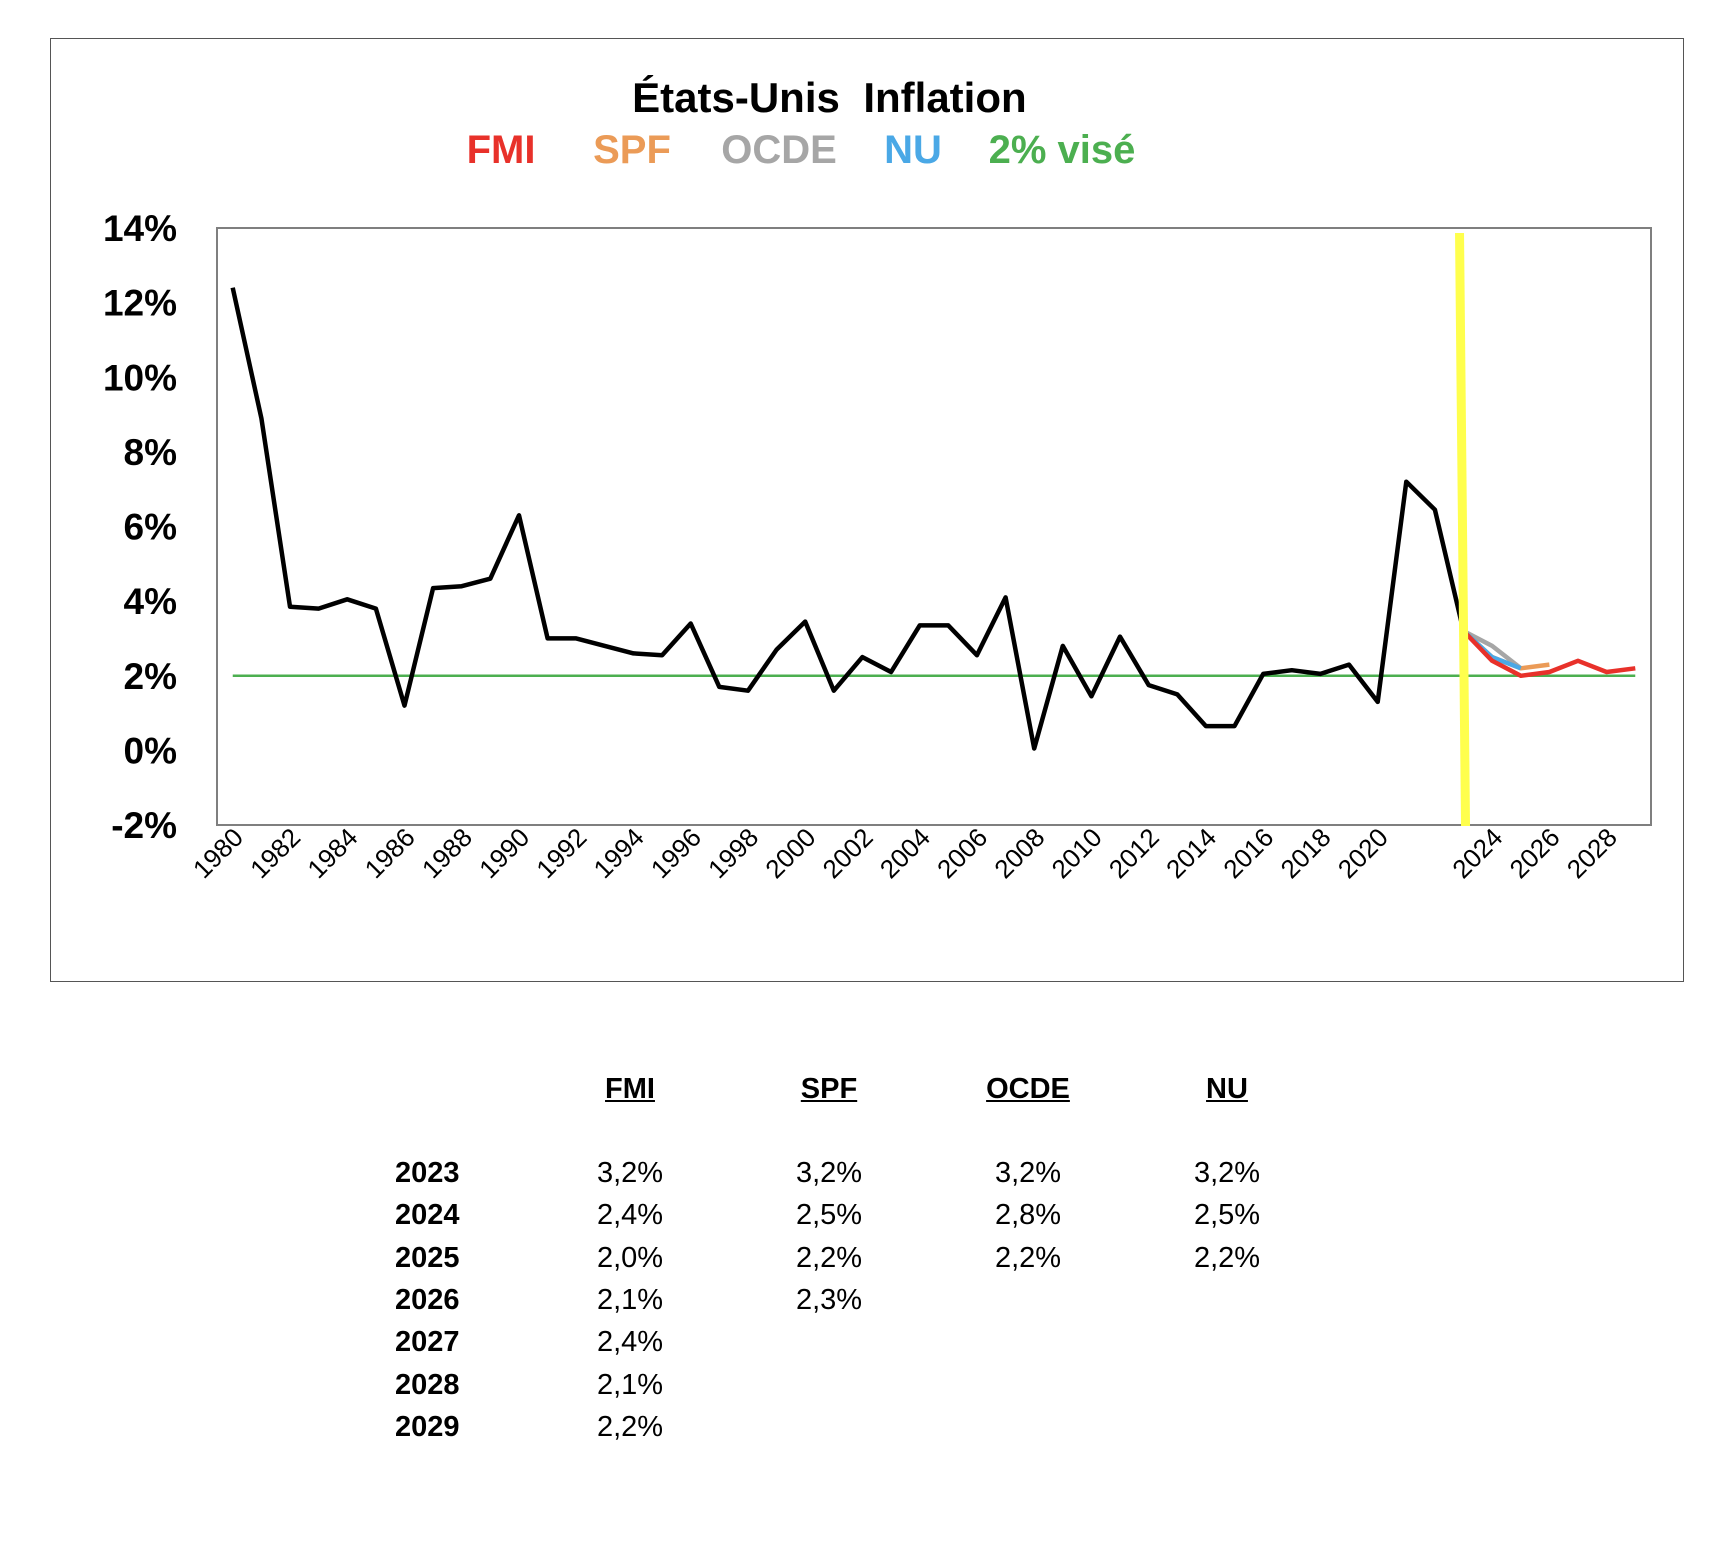 The width and height of the screenshot is (1730, 1542). Describe the element at coordinates (1306, 853) in the screenshot. I see `x-tick-label: 2018` at that location.